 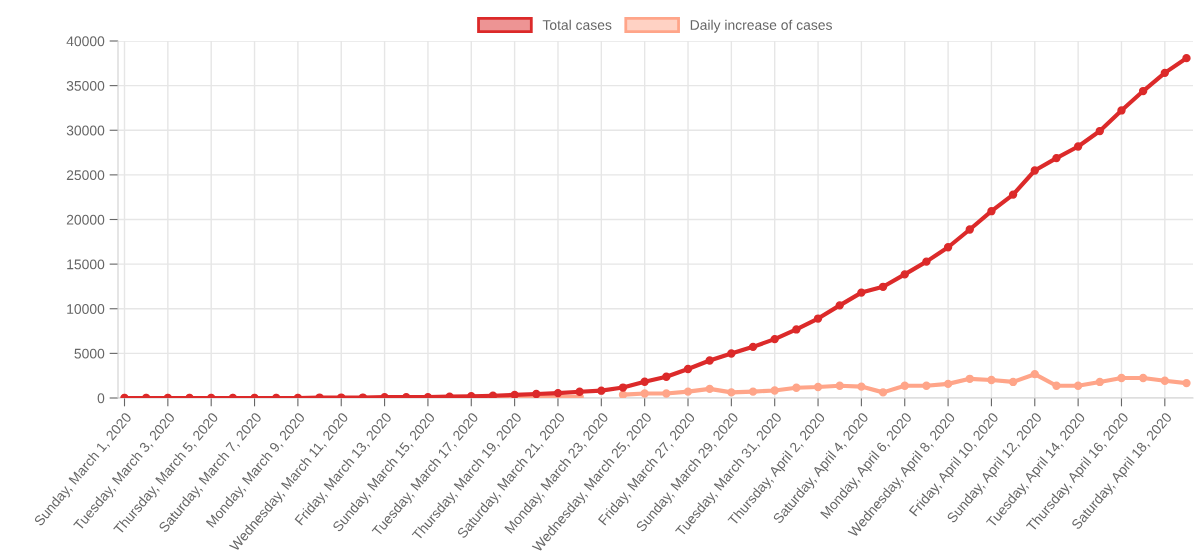 What do you see at coordinates (101, 398) in the screenshot?
I see `y-tick-label: 0` at bounding box center [101, 398].